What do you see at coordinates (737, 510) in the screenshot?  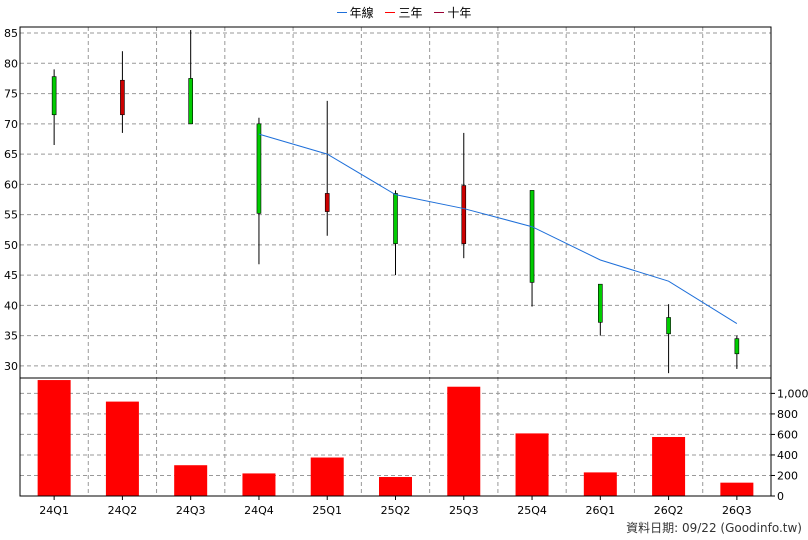 I see `x-tick-label: 26Q3` at bounding box center [737, 510].